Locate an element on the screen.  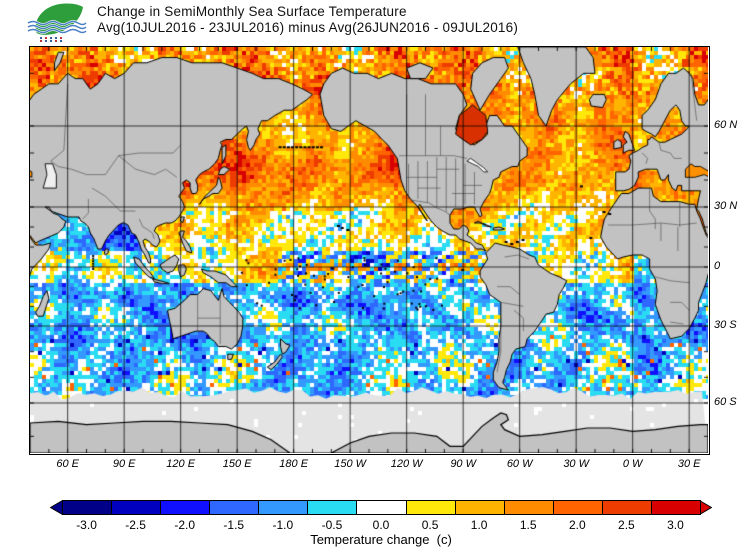
lat-axis-label: 60 N is located at coordinates (726, 125).